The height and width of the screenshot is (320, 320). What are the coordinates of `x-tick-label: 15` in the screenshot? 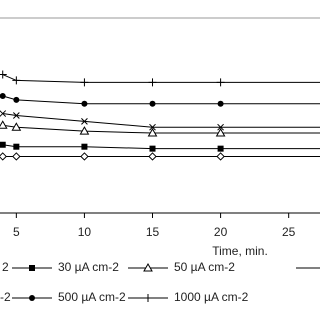 It's located at (153, 232).